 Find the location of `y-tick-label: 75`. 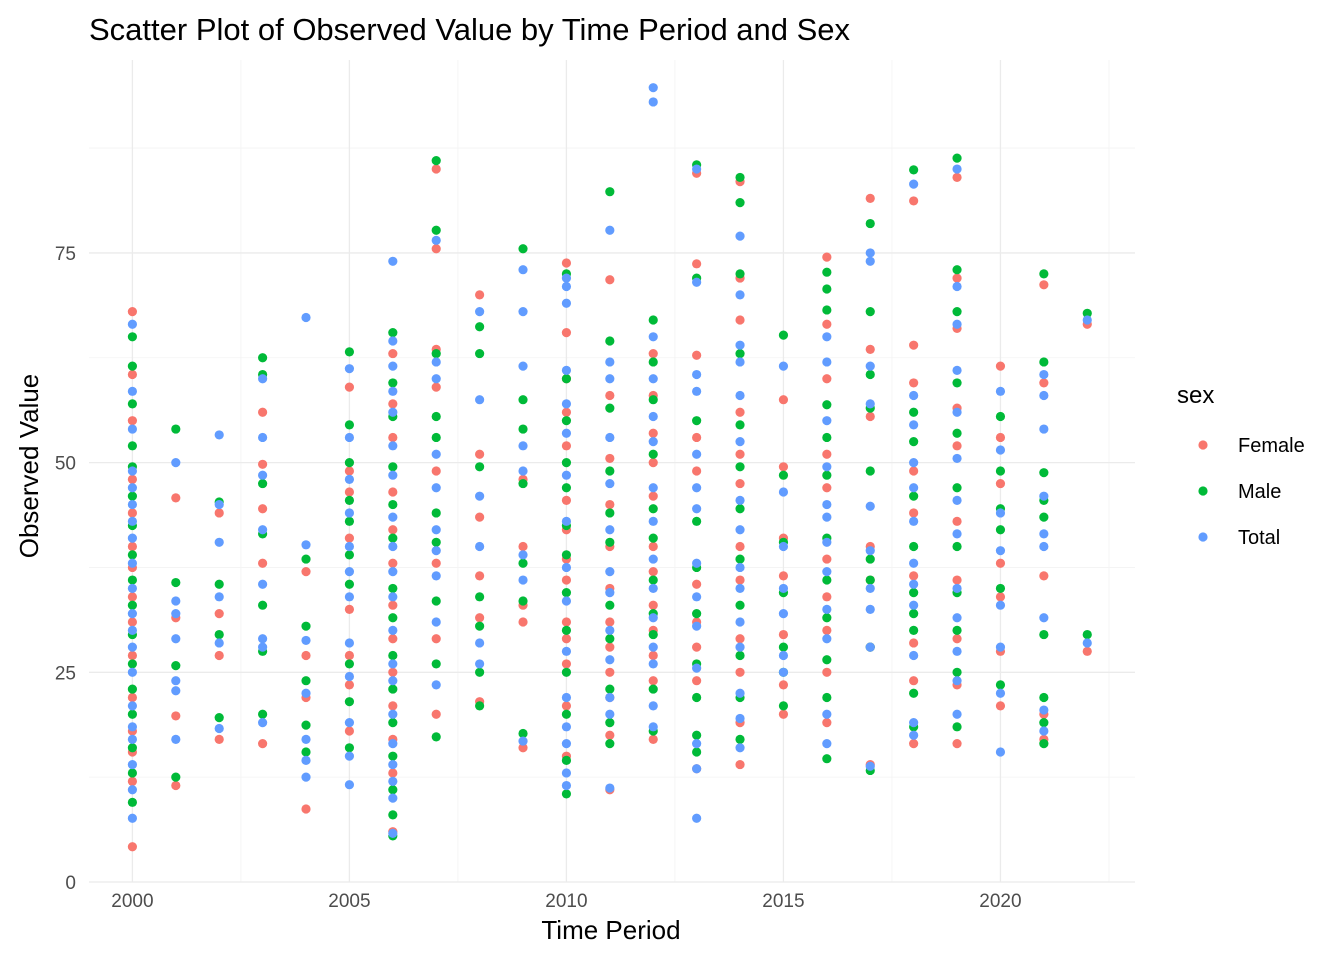

y-tick-label: 75 is located at coordinates (65, 254).